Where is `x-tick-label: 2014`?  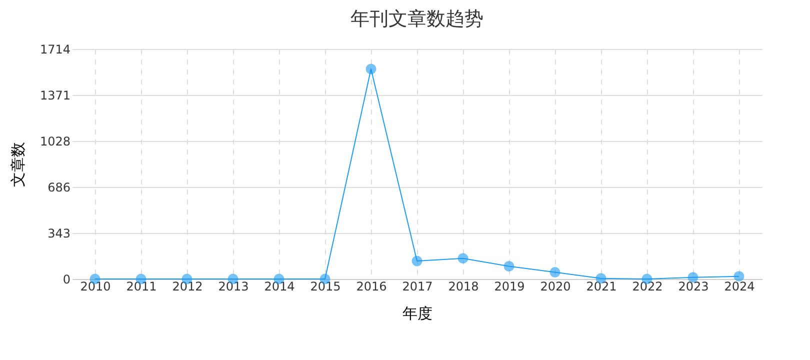 x-tick-label: 2014 is located at coordinates (279, 287).